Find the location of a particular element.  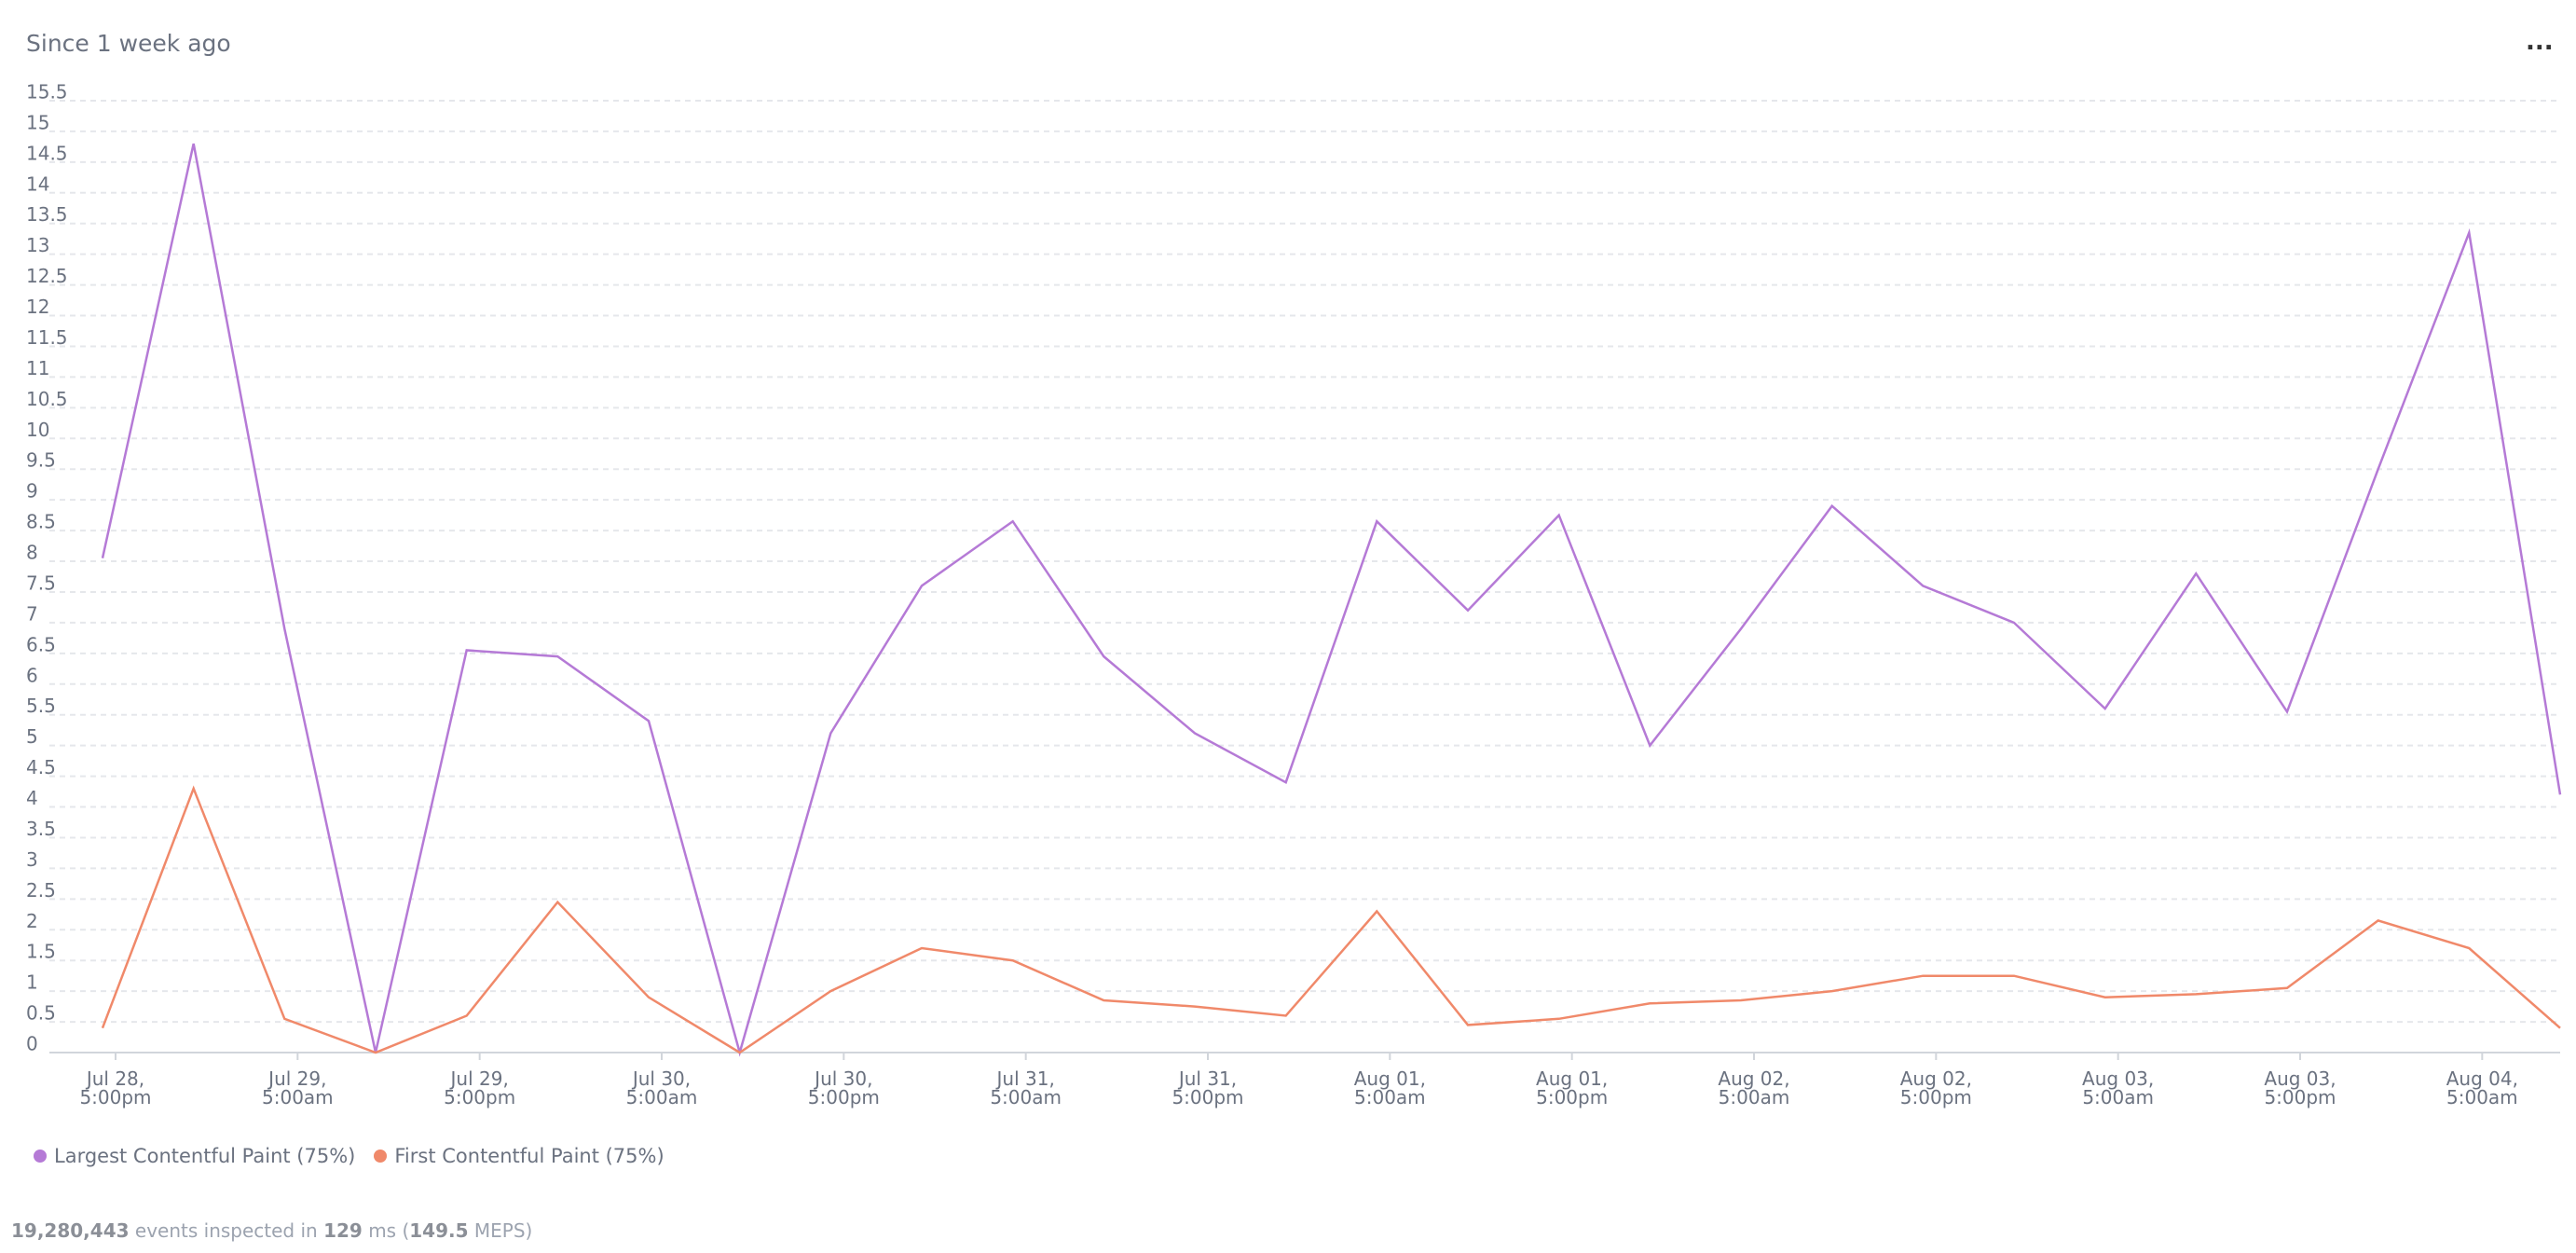

footer-ms: 129 is located at coordinates (343, 1230).